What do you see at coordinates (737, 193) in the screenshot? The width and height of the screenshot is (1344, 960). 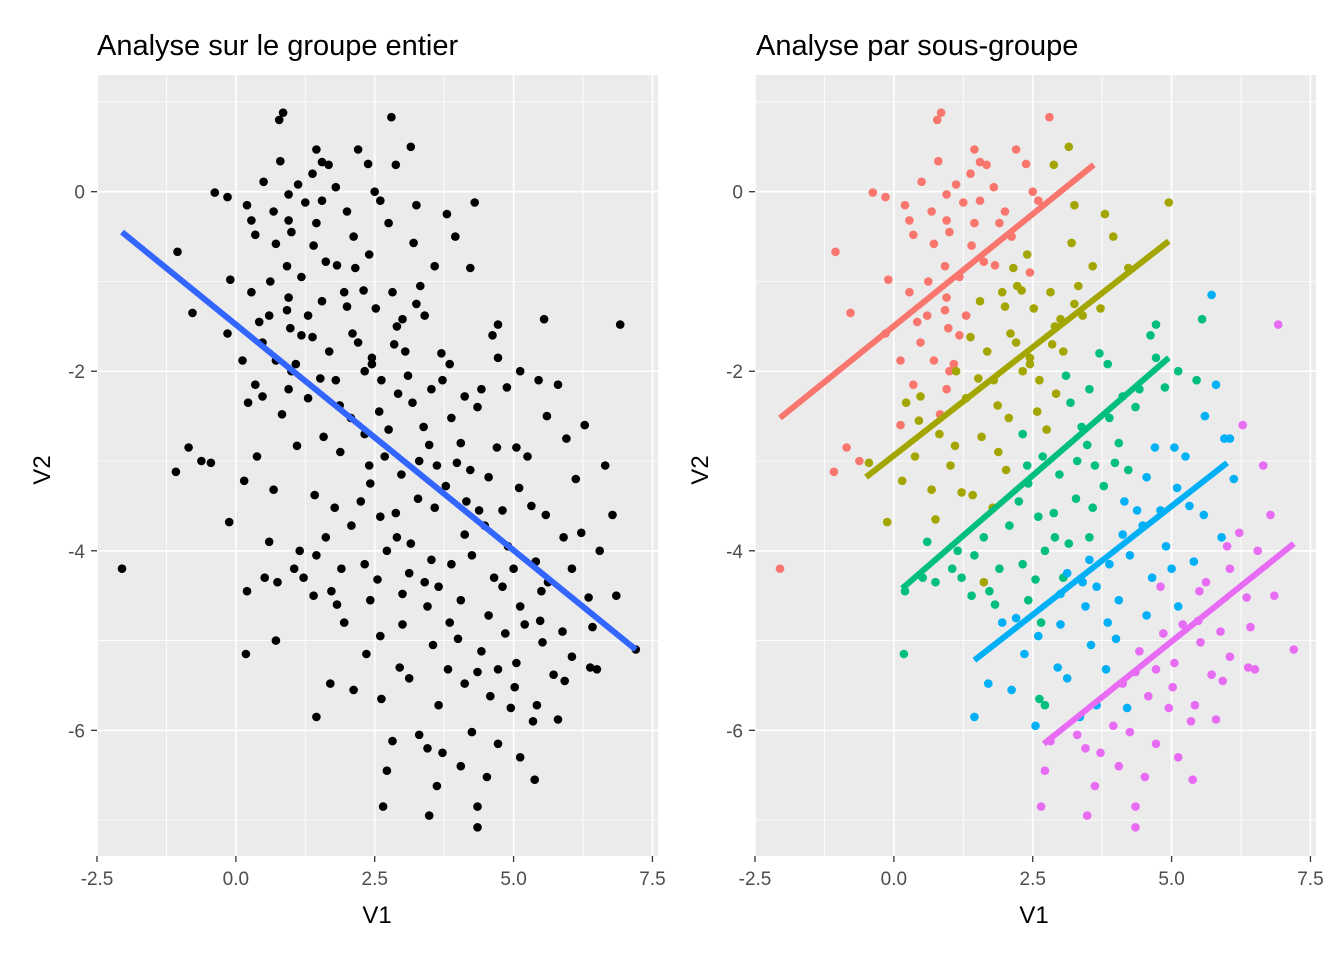 I see `y-tick-label: 0` at bounding box center [737, 193].